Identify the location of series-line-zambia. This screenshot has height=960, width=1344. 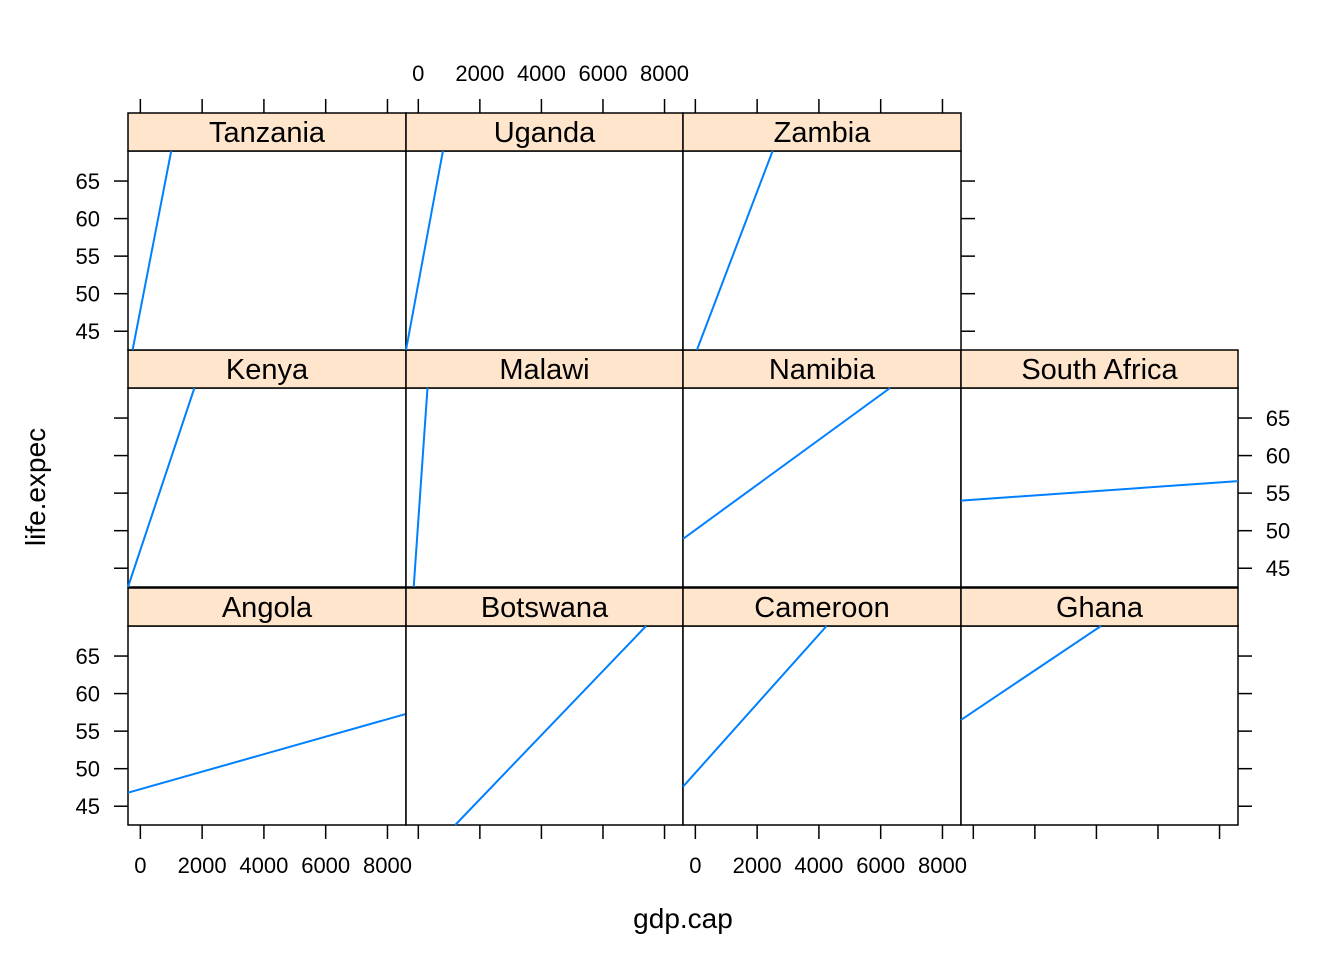
(734, 250).